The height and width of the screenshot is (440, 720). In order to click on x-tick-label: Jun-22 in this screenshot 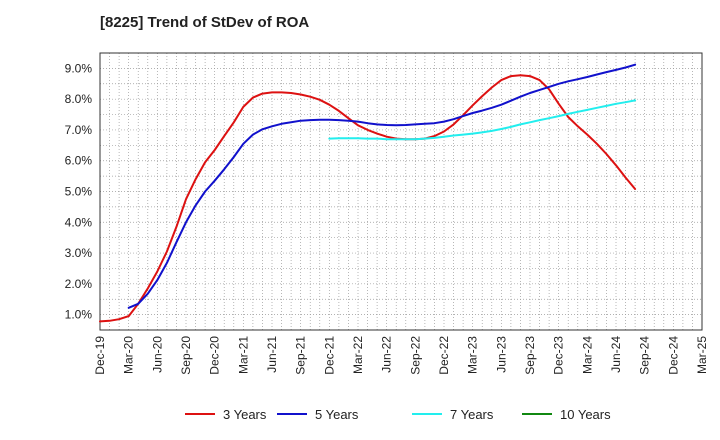, I will do `click(387, 354)`.